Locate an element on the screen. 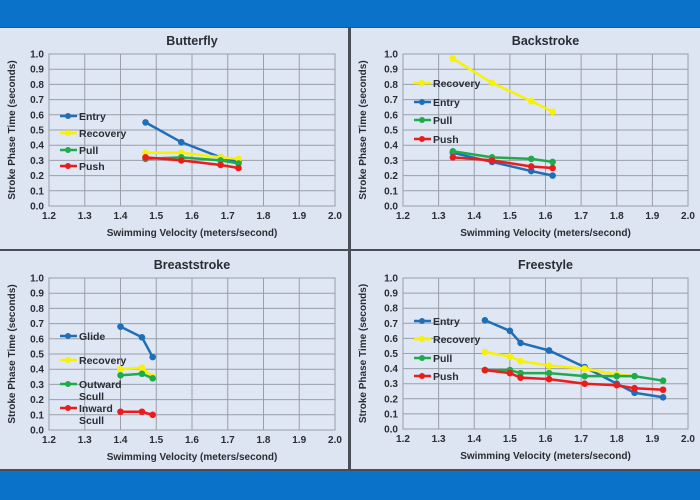 This screenshot has height=500, width=700. y-tick-label: 0.4 is located at coordinates (391, 369).